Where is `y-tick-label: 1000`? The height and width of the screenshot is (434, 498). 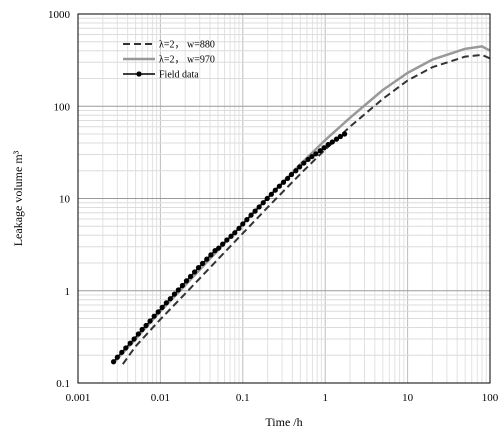 y-tick-label: 1000 is located at coordinates (59, 15).